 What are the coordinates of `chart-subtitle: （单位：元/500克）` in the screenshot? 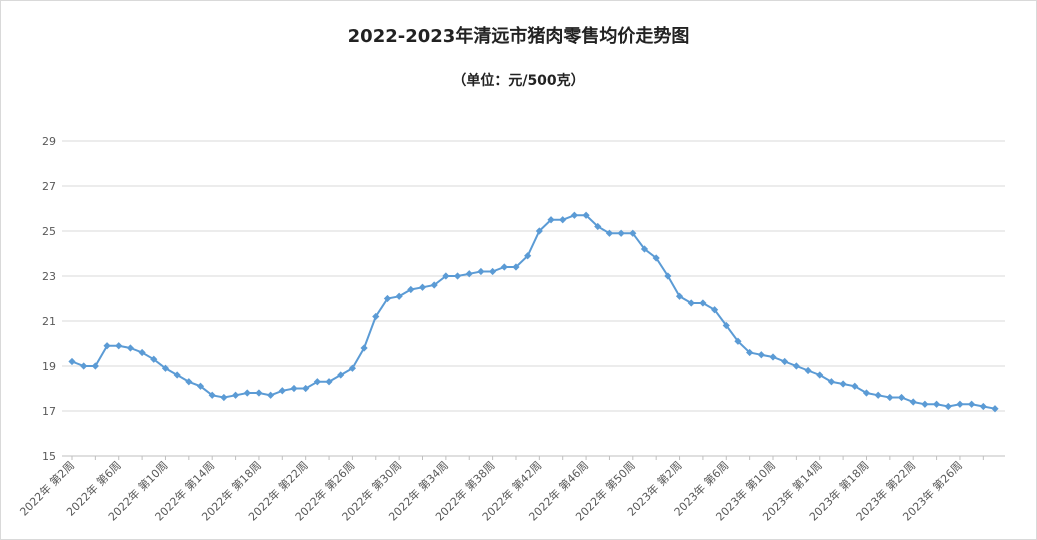 It's located at (518, 81).